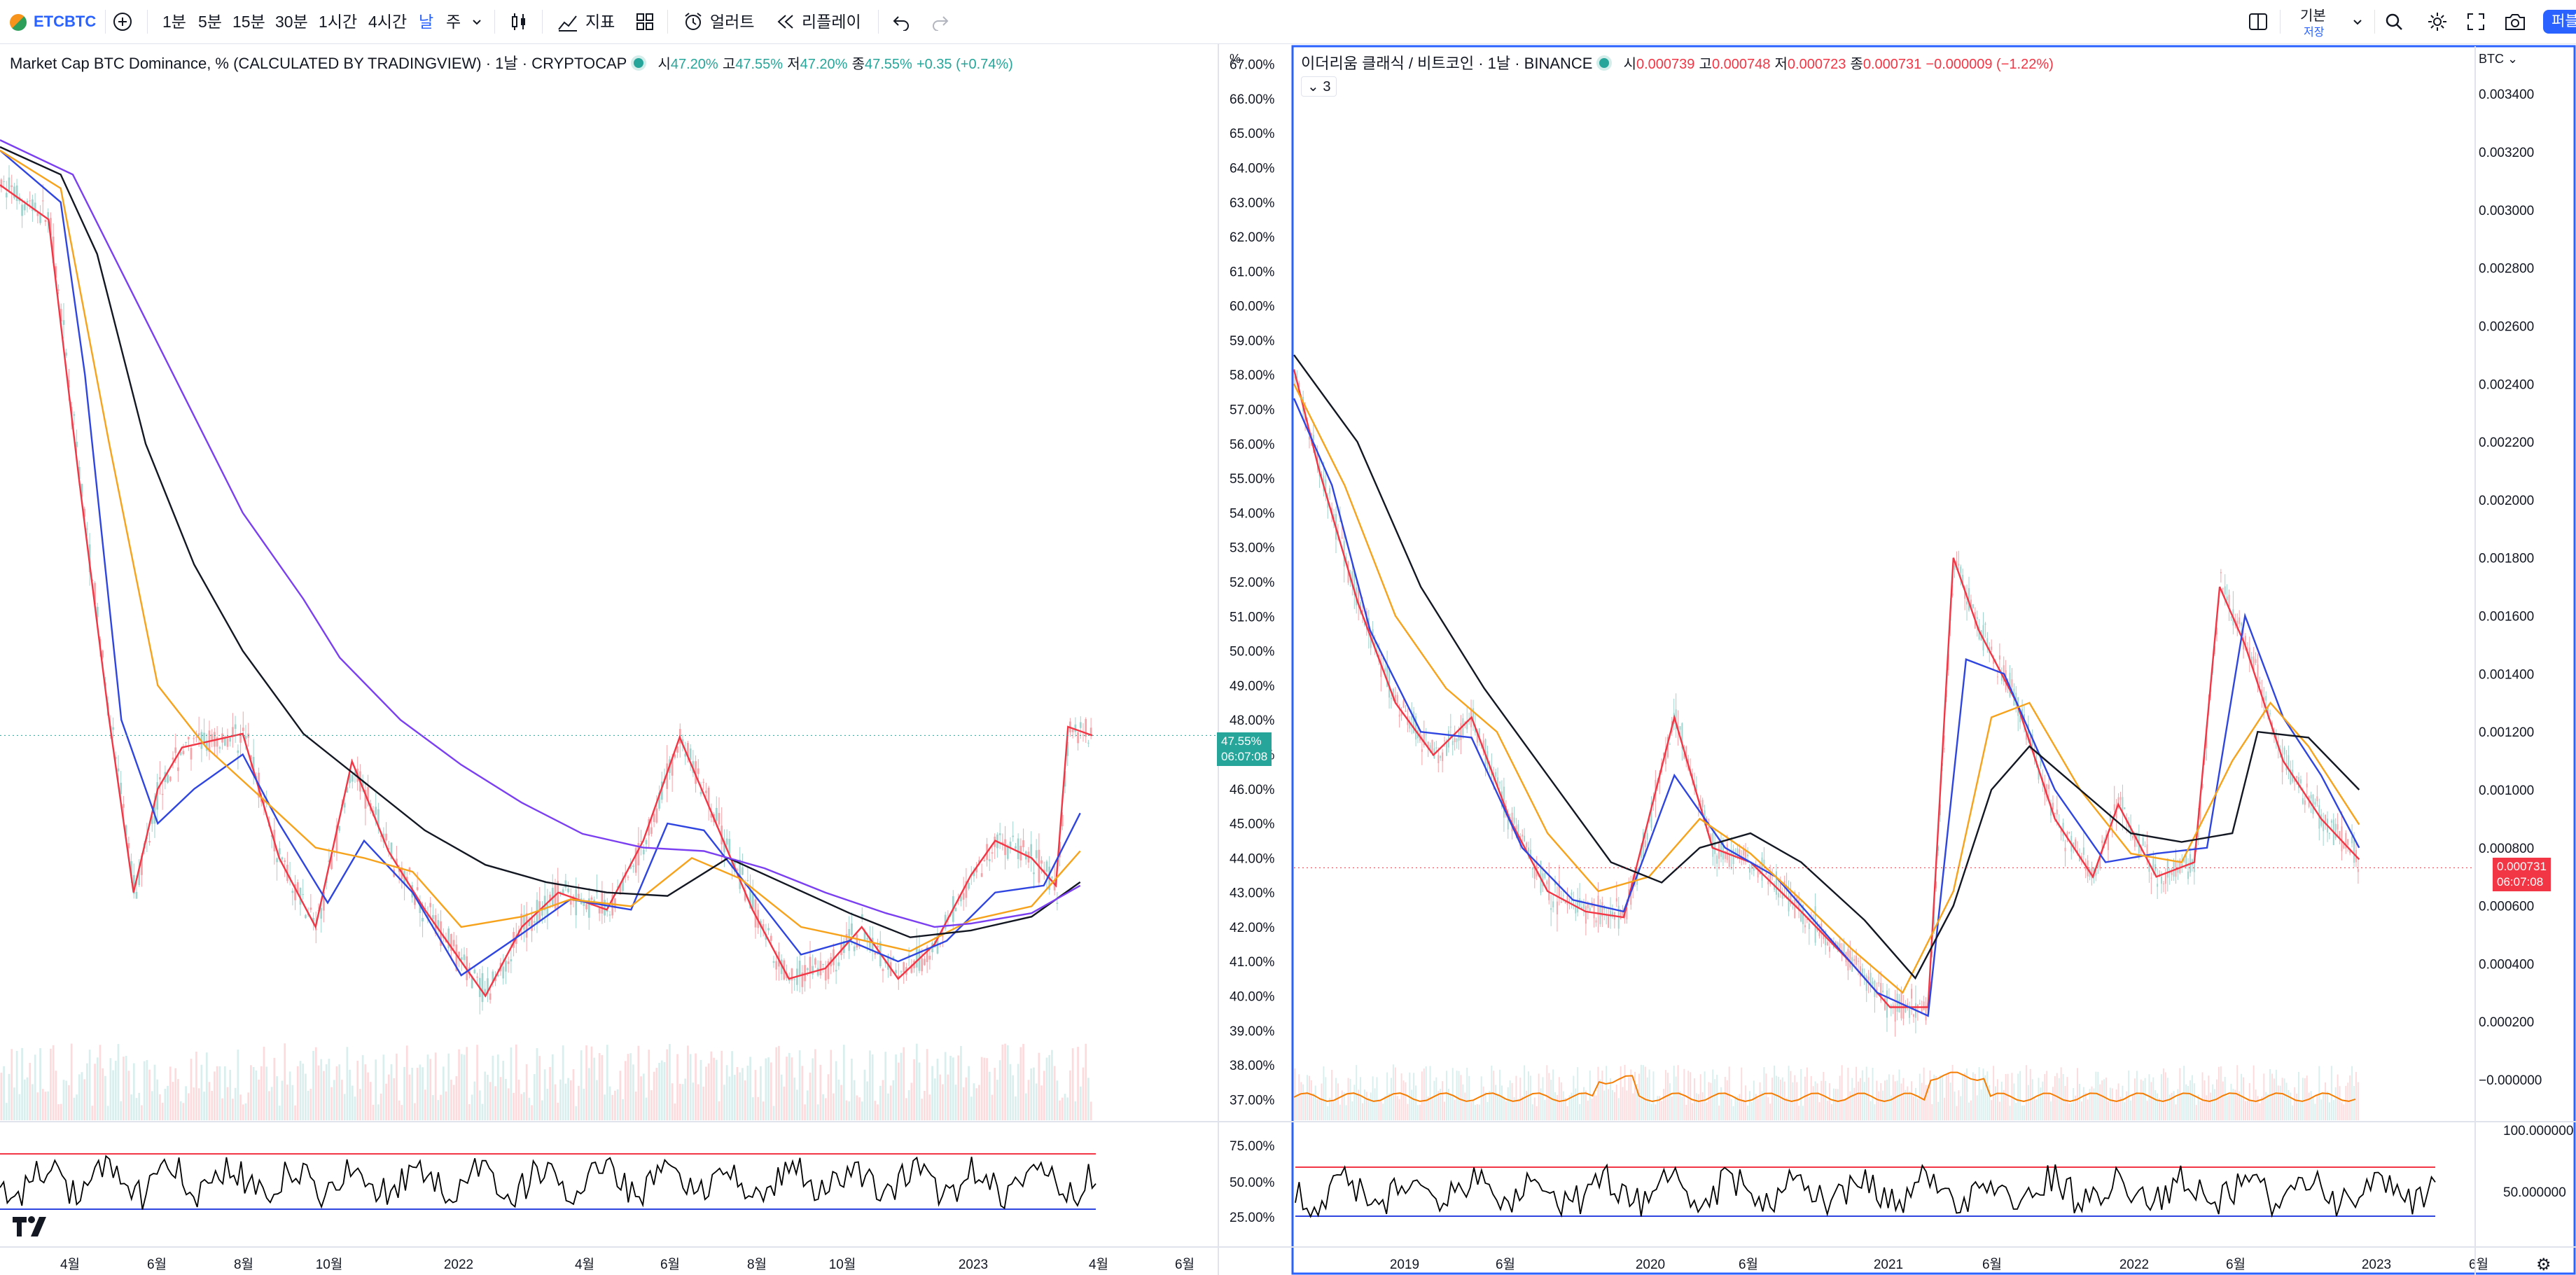 The image size is (2576, 1275). Describe the element at coordinates (1447, 63) in the screenshot. I see `right-chart-title: 이더리움 클래식 / 비트코인 · 1날 · BINANCE` at that location.